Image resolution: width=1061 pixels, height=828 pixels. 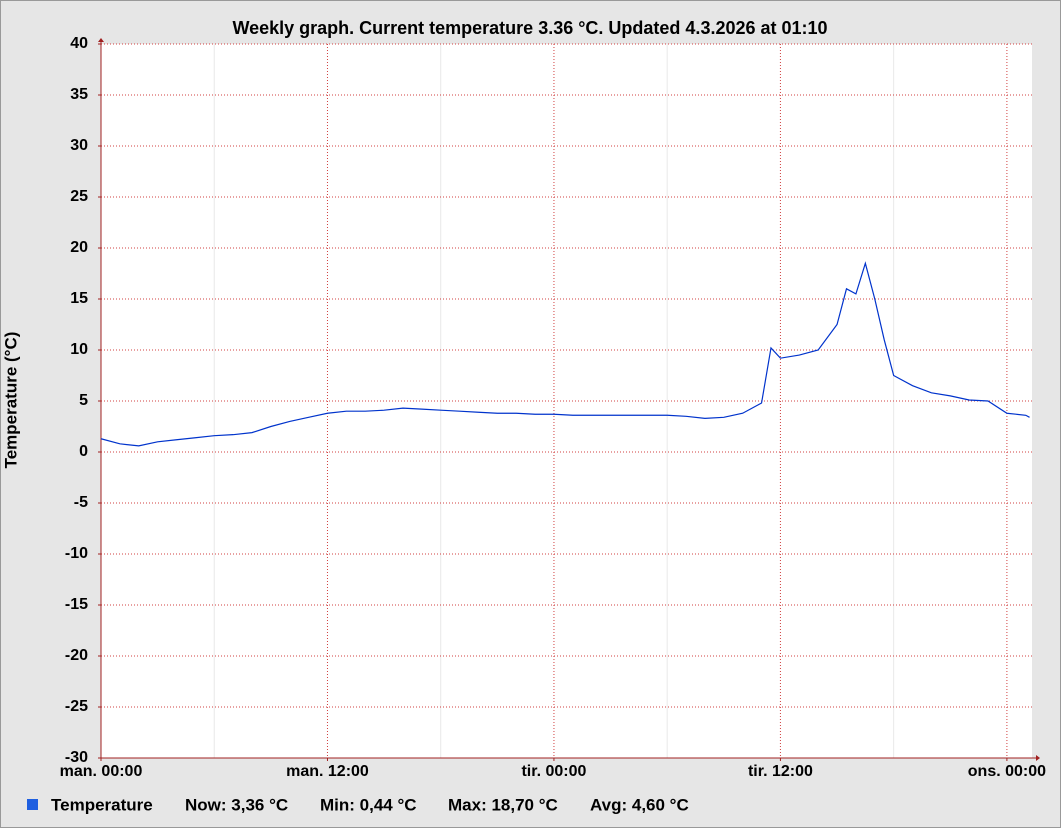 I want to click on y-tick-label: 10, so click(x=79, y=349).